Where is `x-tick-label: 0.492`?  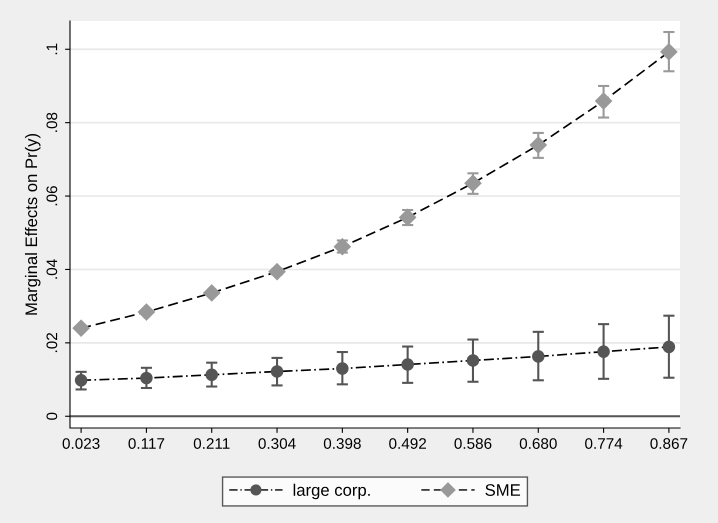 x-tick-label: 0.492 is located at coordinates (407, 443).